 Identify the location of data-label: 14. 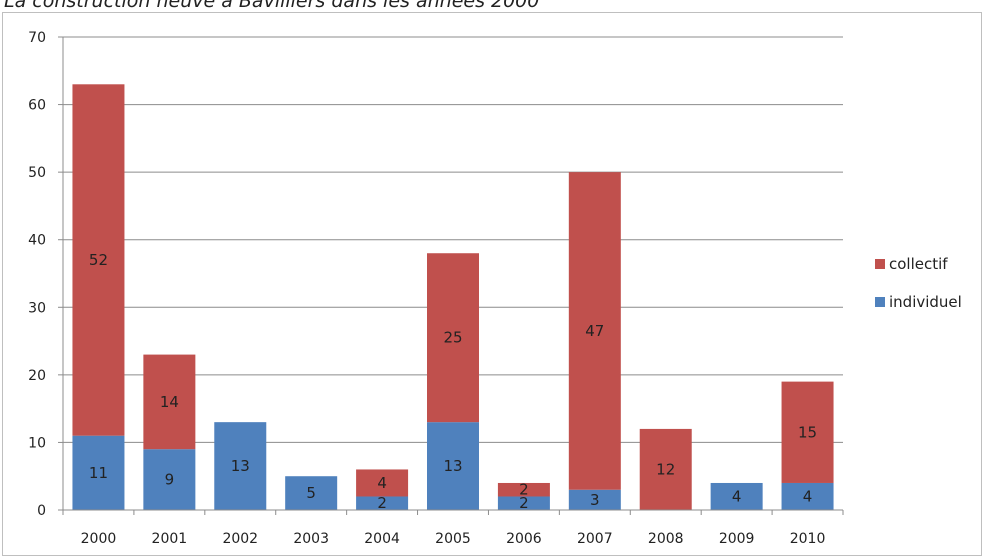
(169, 402).